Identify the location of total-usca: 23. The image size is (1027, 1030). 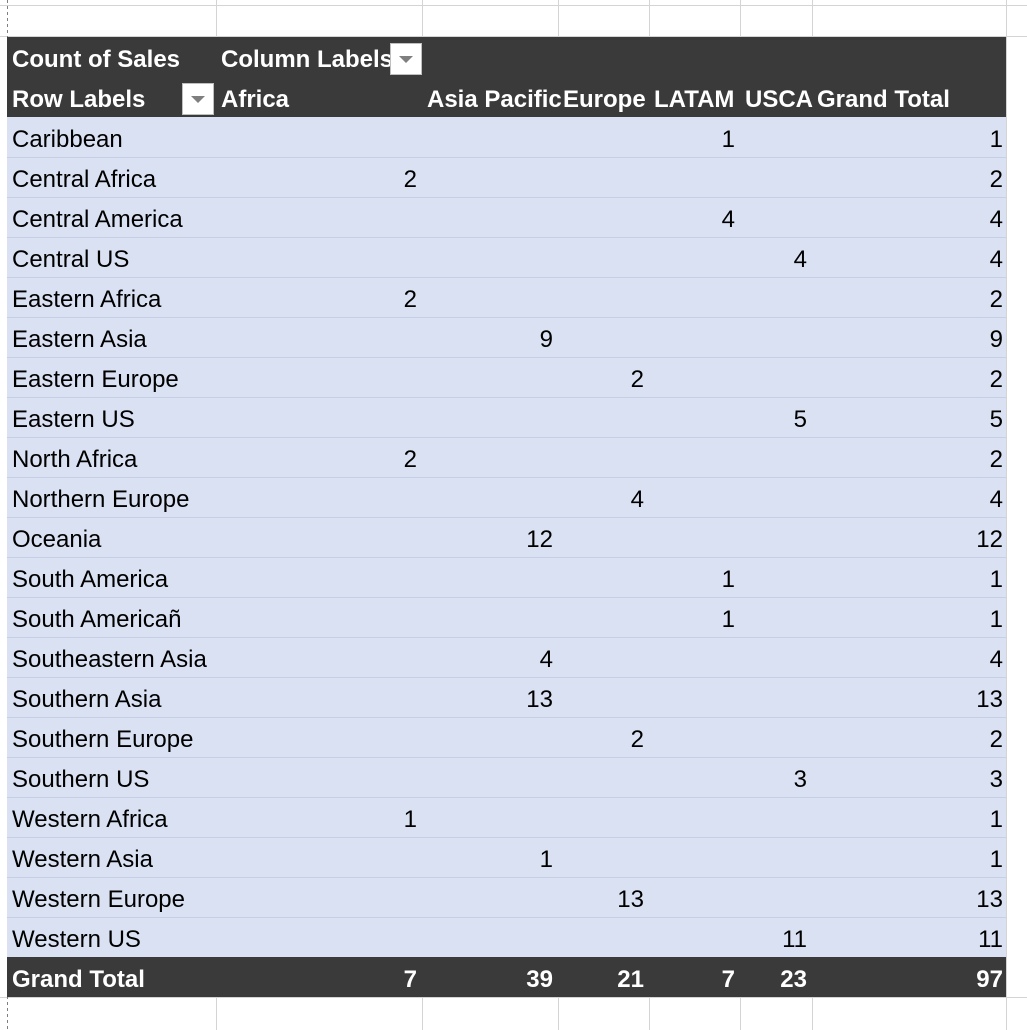
(793, 979).